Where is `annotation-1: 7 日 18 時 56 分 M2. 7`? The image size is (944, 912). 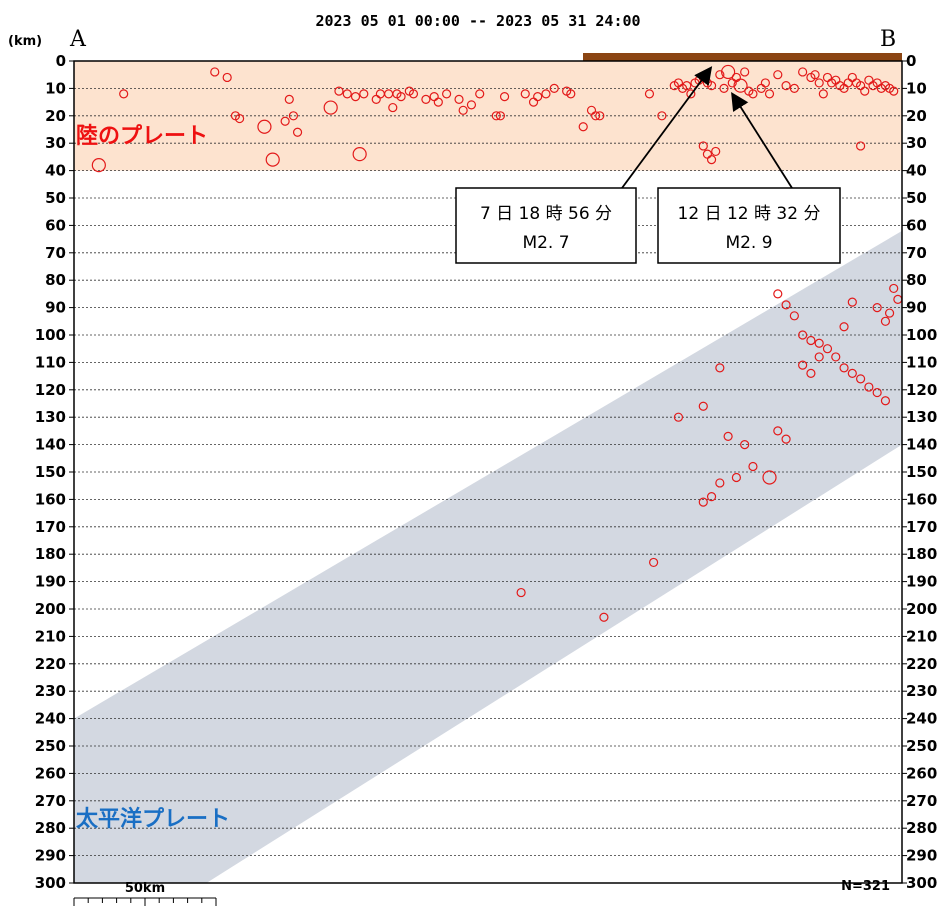
annotation-1: 7 日 18 時 56 分 M2. 7 is located at coordinates (546, 225).